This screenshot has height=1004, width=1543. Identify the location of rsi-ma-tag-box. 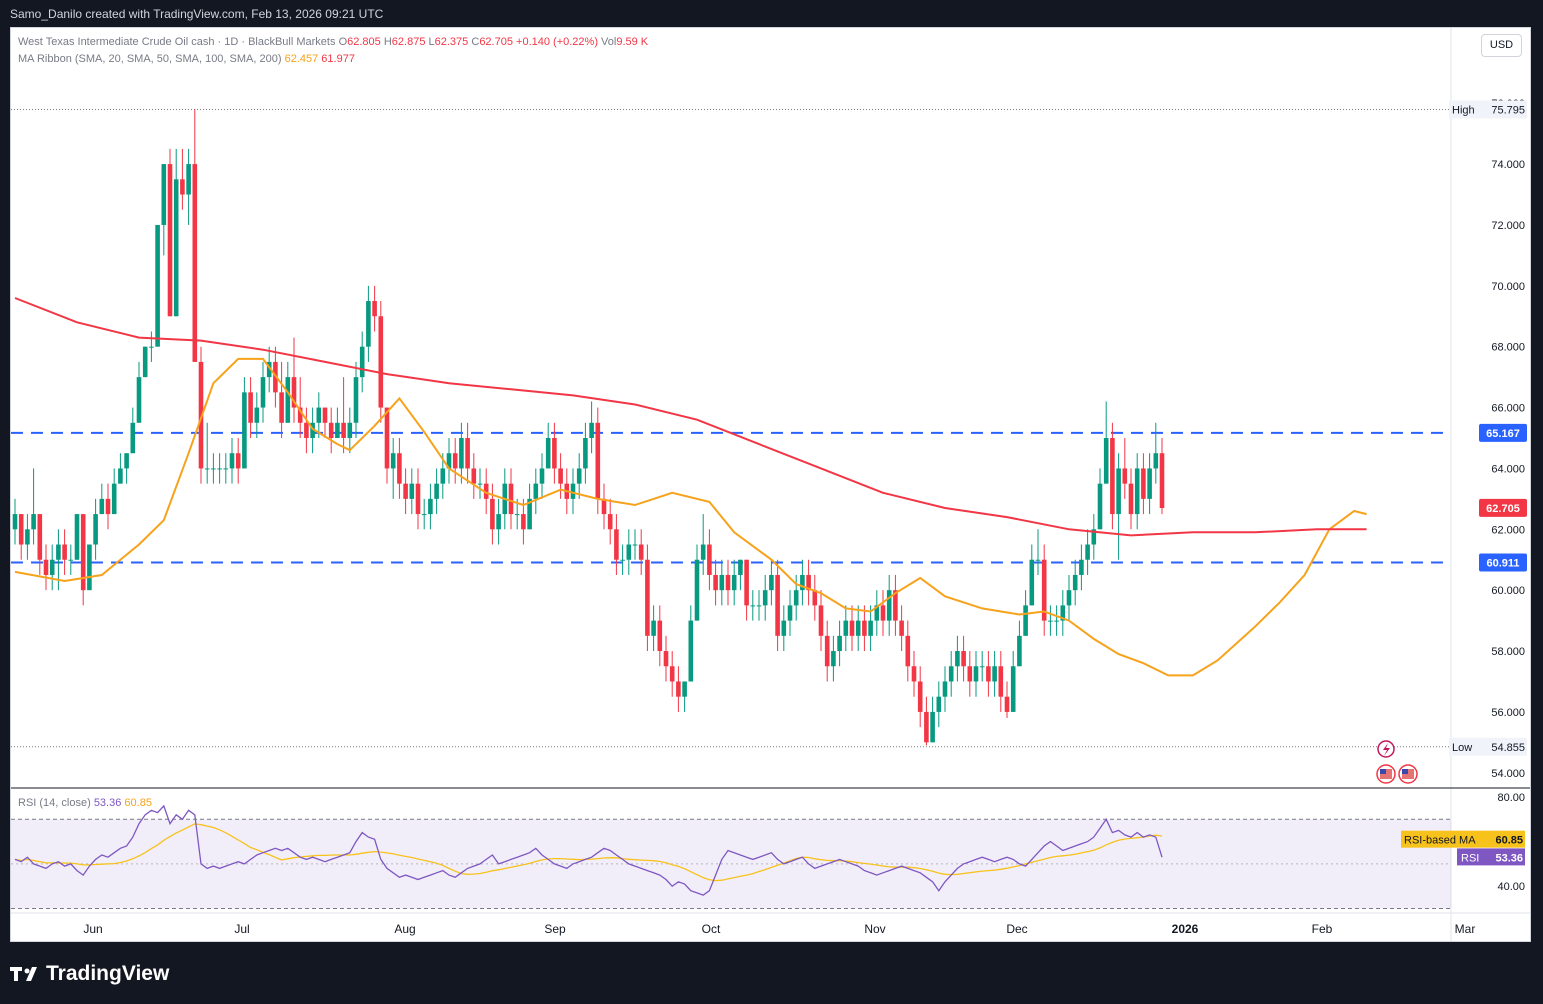
(1463, 839).